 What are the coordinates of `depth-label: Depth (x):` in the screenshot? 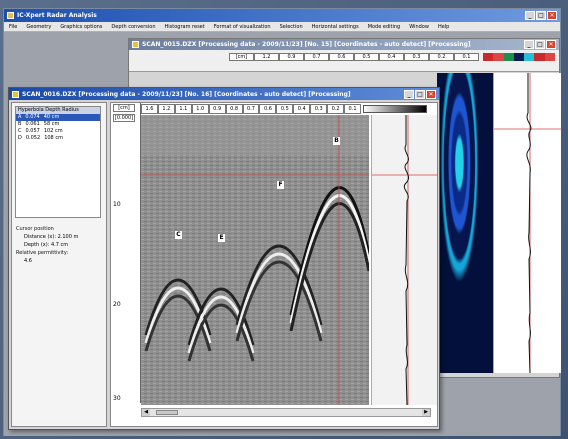 It's located at (37, 245).